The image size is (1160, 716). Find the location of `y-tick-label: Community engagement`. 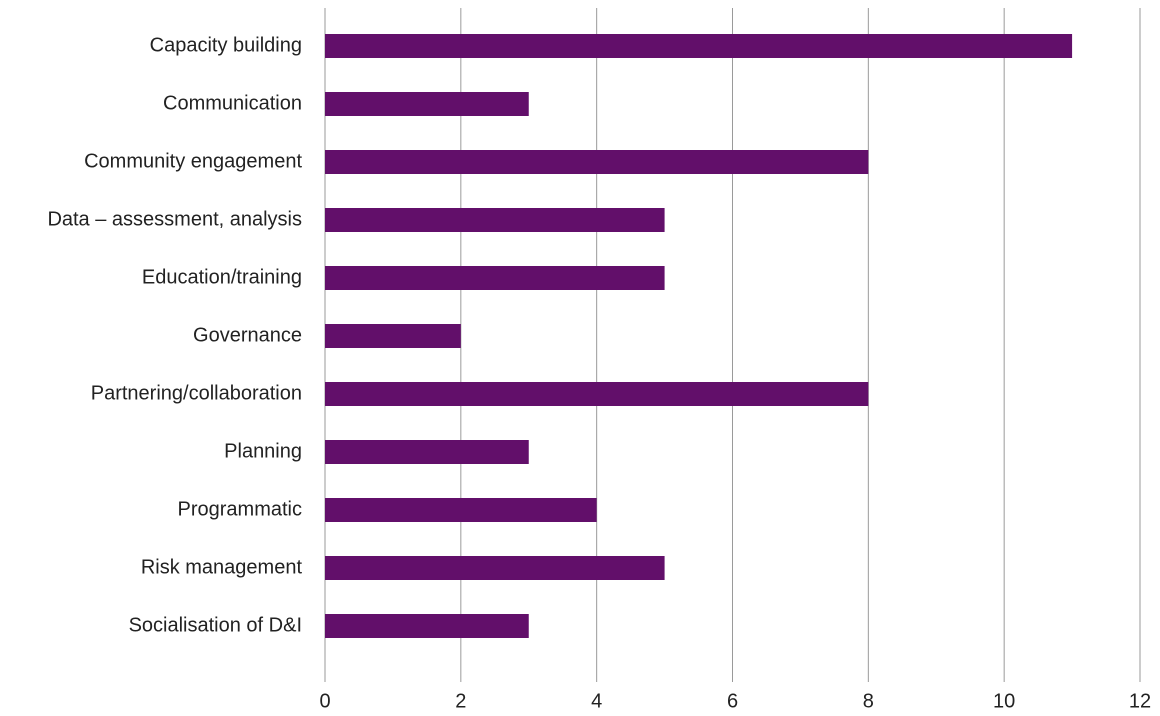

y-tick-label: Community engagement is located at coordinates (193, 161).